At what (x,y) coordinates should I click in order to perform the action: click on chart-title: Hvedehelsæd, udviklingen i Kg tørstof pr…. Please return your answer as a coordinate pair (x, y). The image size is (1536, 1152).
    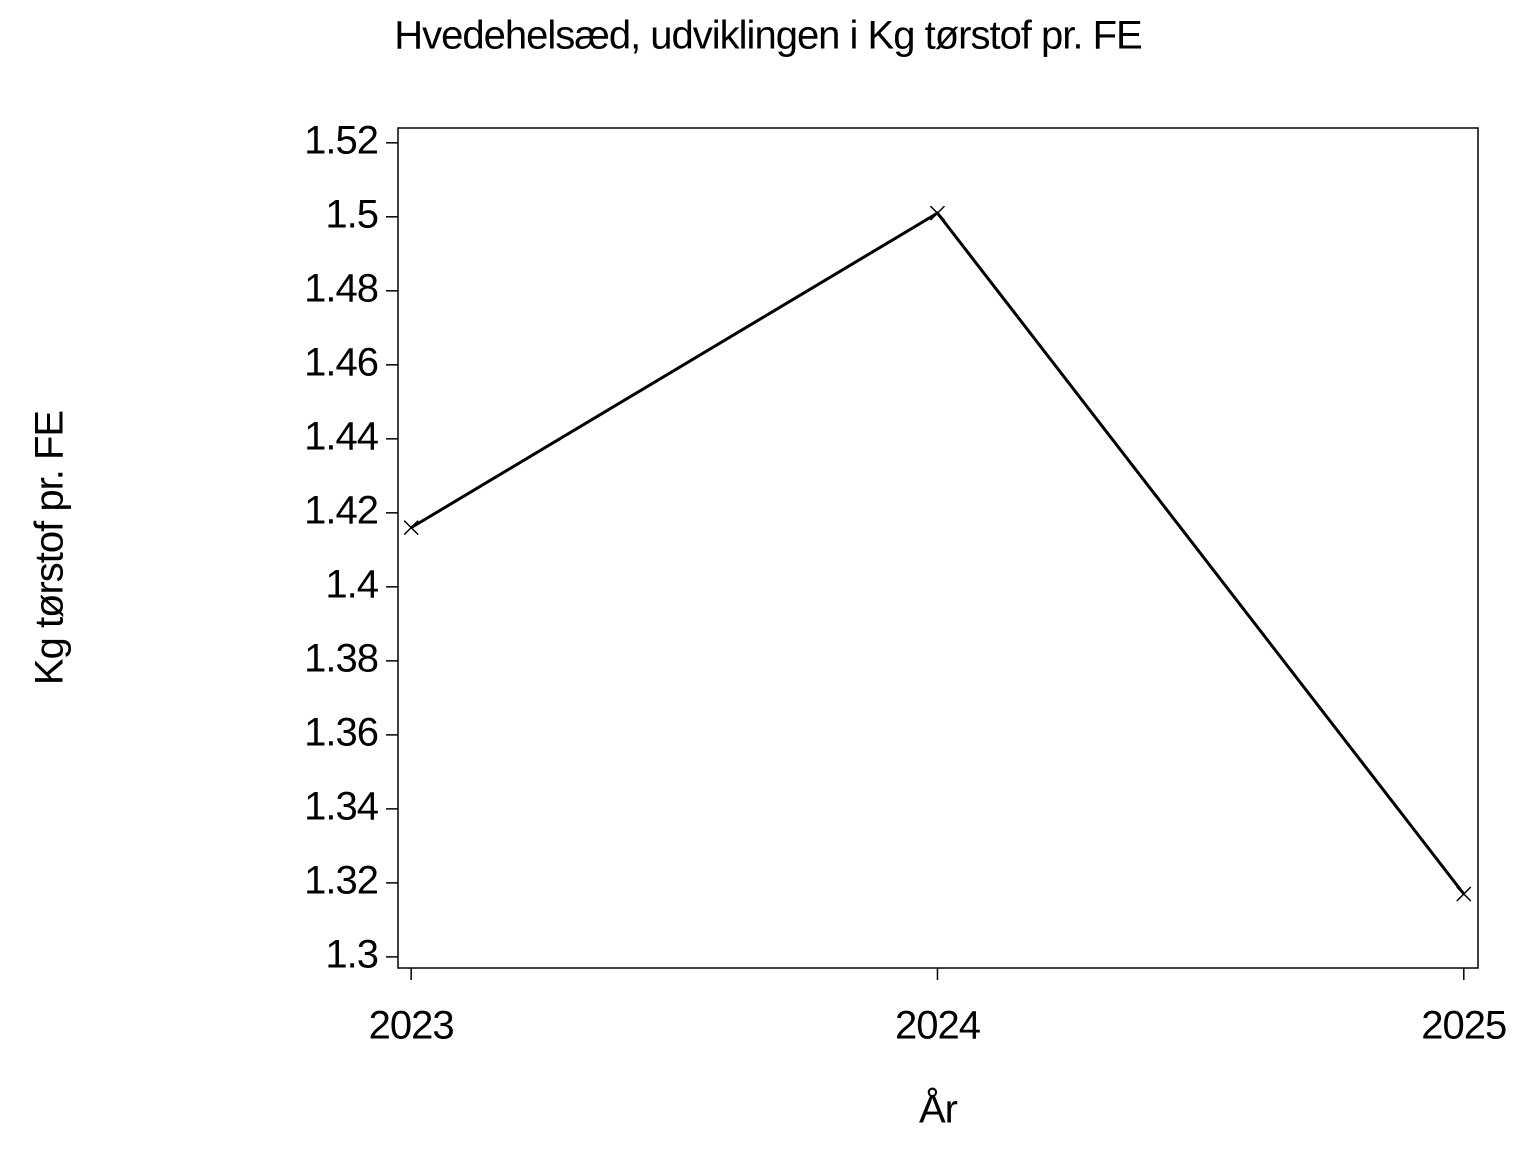
    Looking at the image, I should click on (767, 36).